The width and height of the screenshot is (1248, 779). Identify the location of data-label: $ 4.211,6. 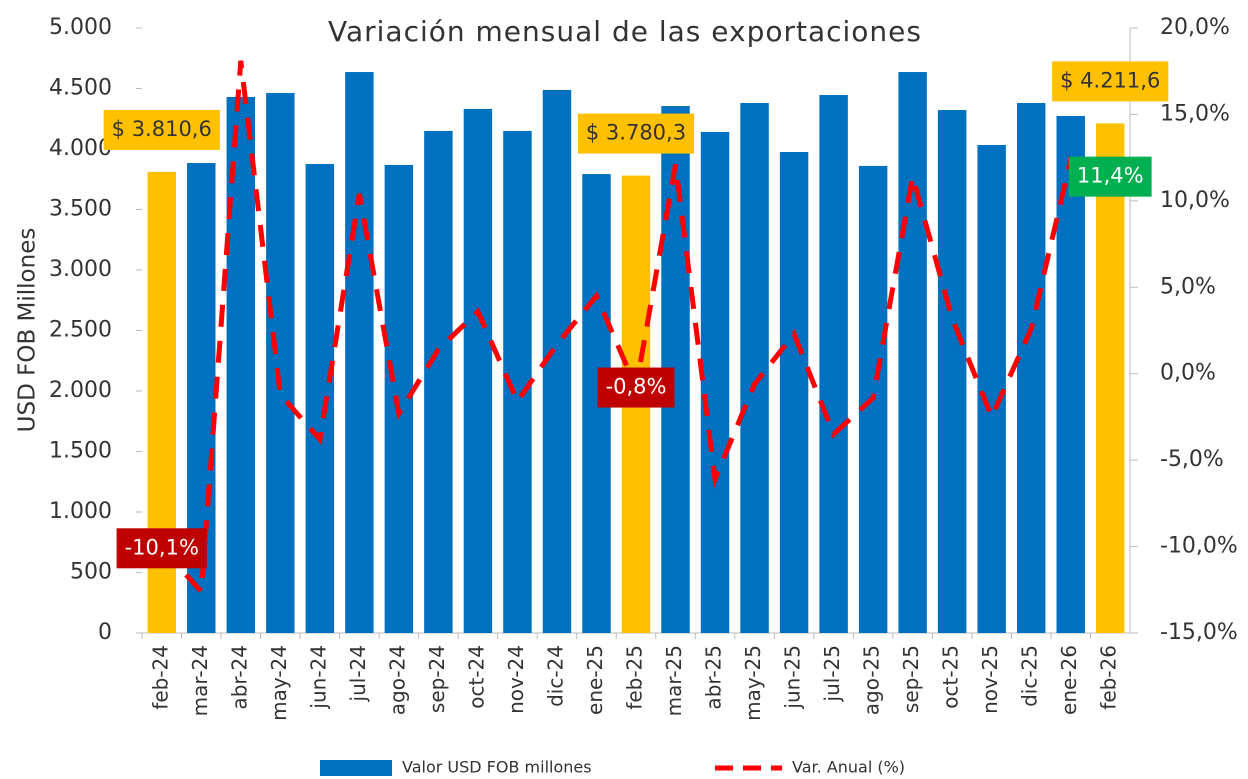
(1110, 81).